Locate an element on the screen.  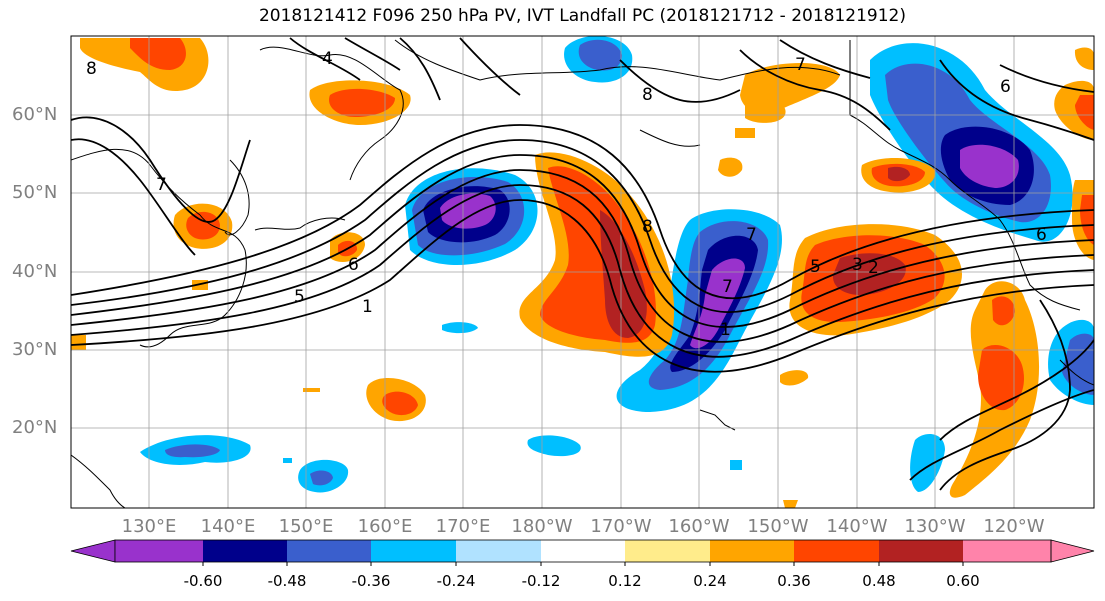
lon-label: 120°W is located at coordinates (1014, 526).